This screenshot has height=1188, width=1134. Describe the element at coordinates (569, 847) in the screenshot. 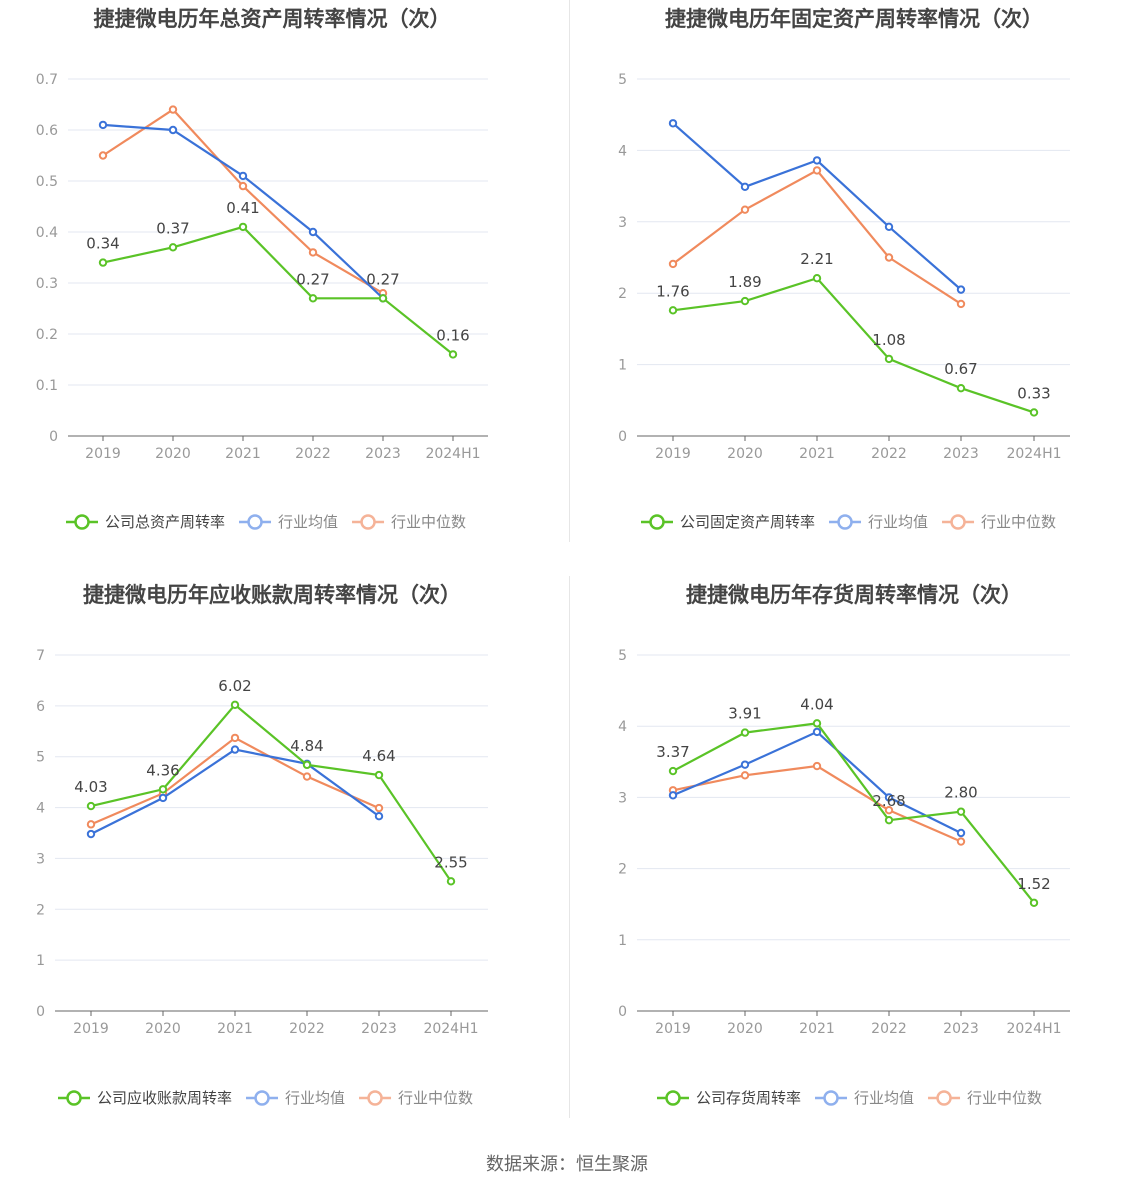

I see `panel-divider-bottom` at that location.